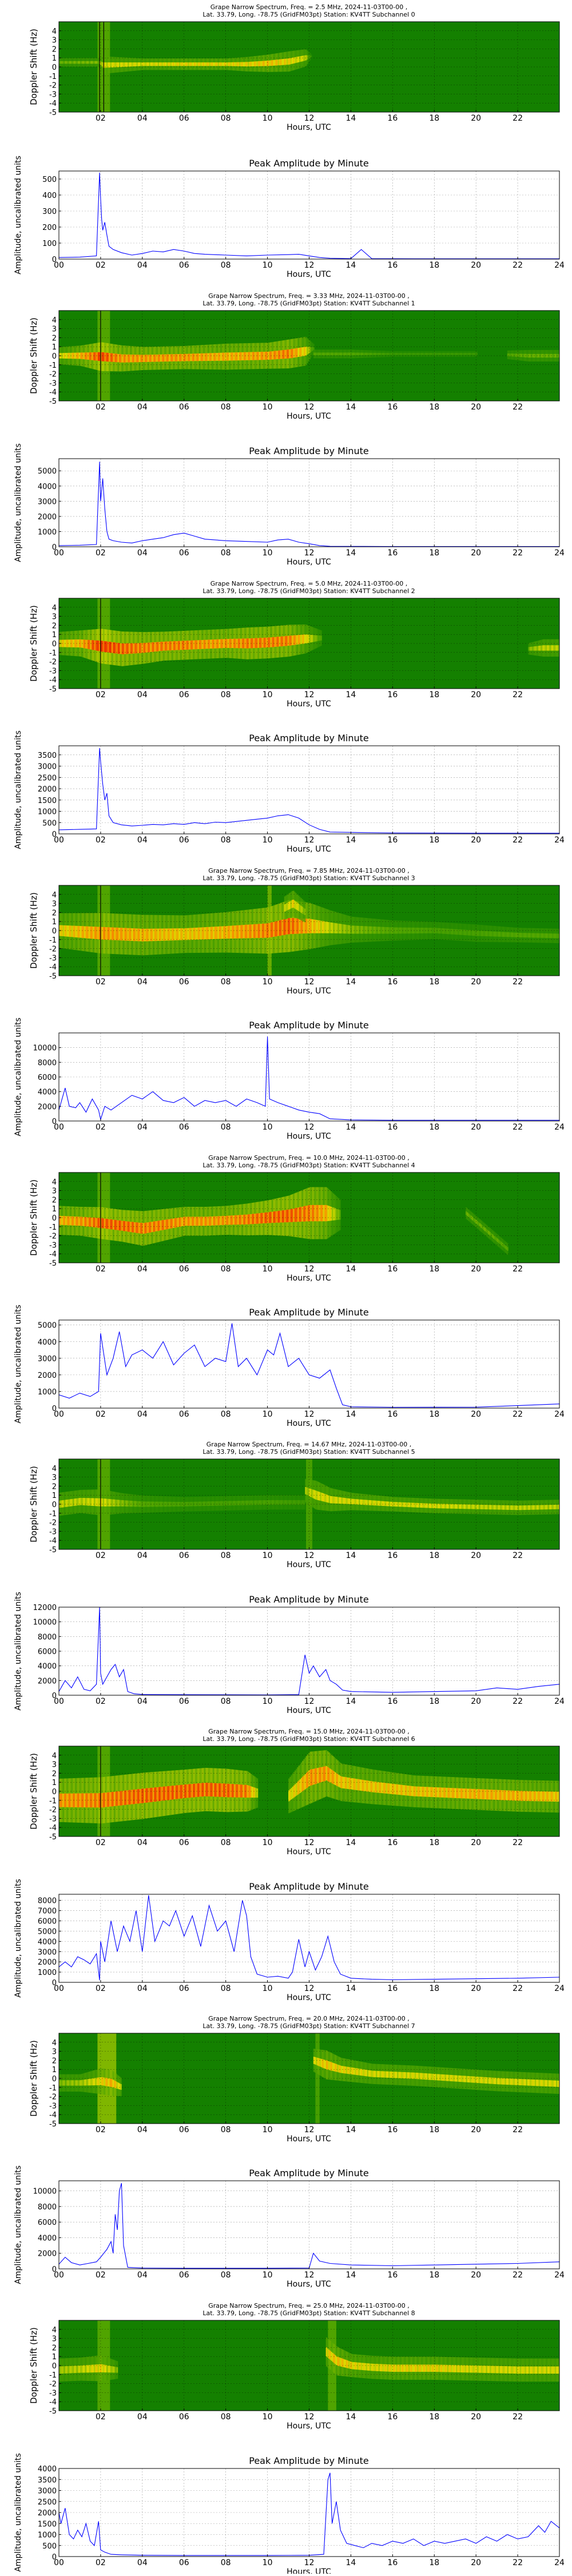  I want to click on y-axis-label: Doppler Shift (Hz), so click(34, 643).